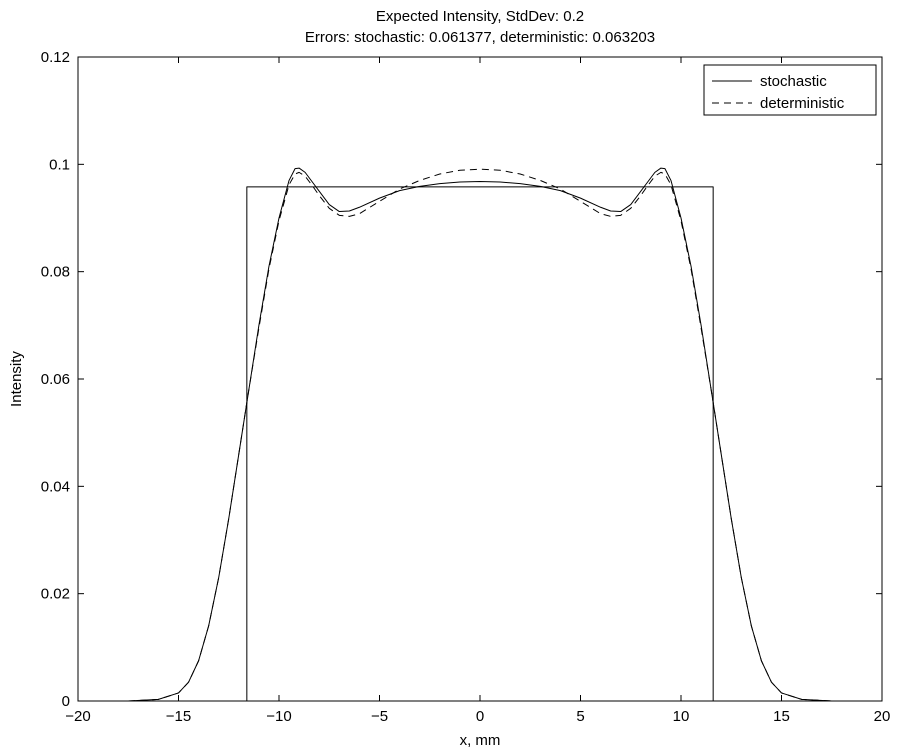 Image resolution: width=900 pixels, height=750 pixels. What do you see at coordinates (16, 379) in the screenshot?
I see `y-axis-label: Intensity` at bounding box center [16, 379].